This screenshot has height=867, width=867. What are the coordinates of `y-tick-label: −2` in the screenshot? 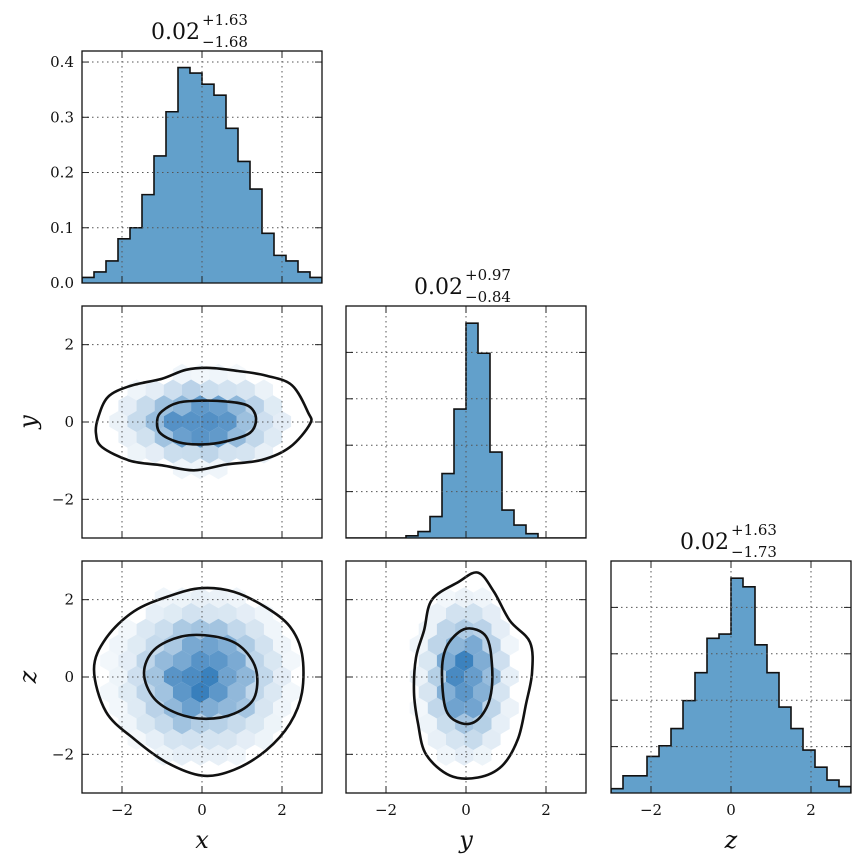 It's located at (63, 754).